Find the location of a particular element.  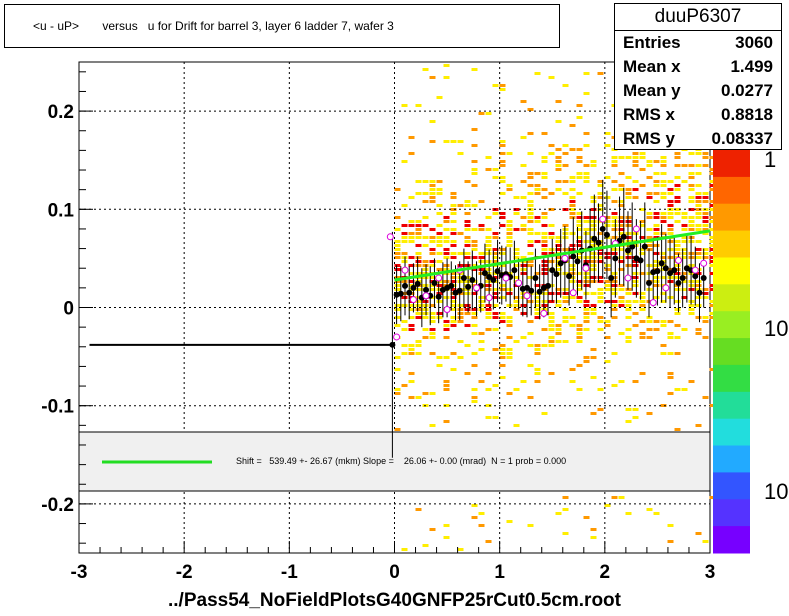

stats-label: Entries is located at coordinates (652, 42).